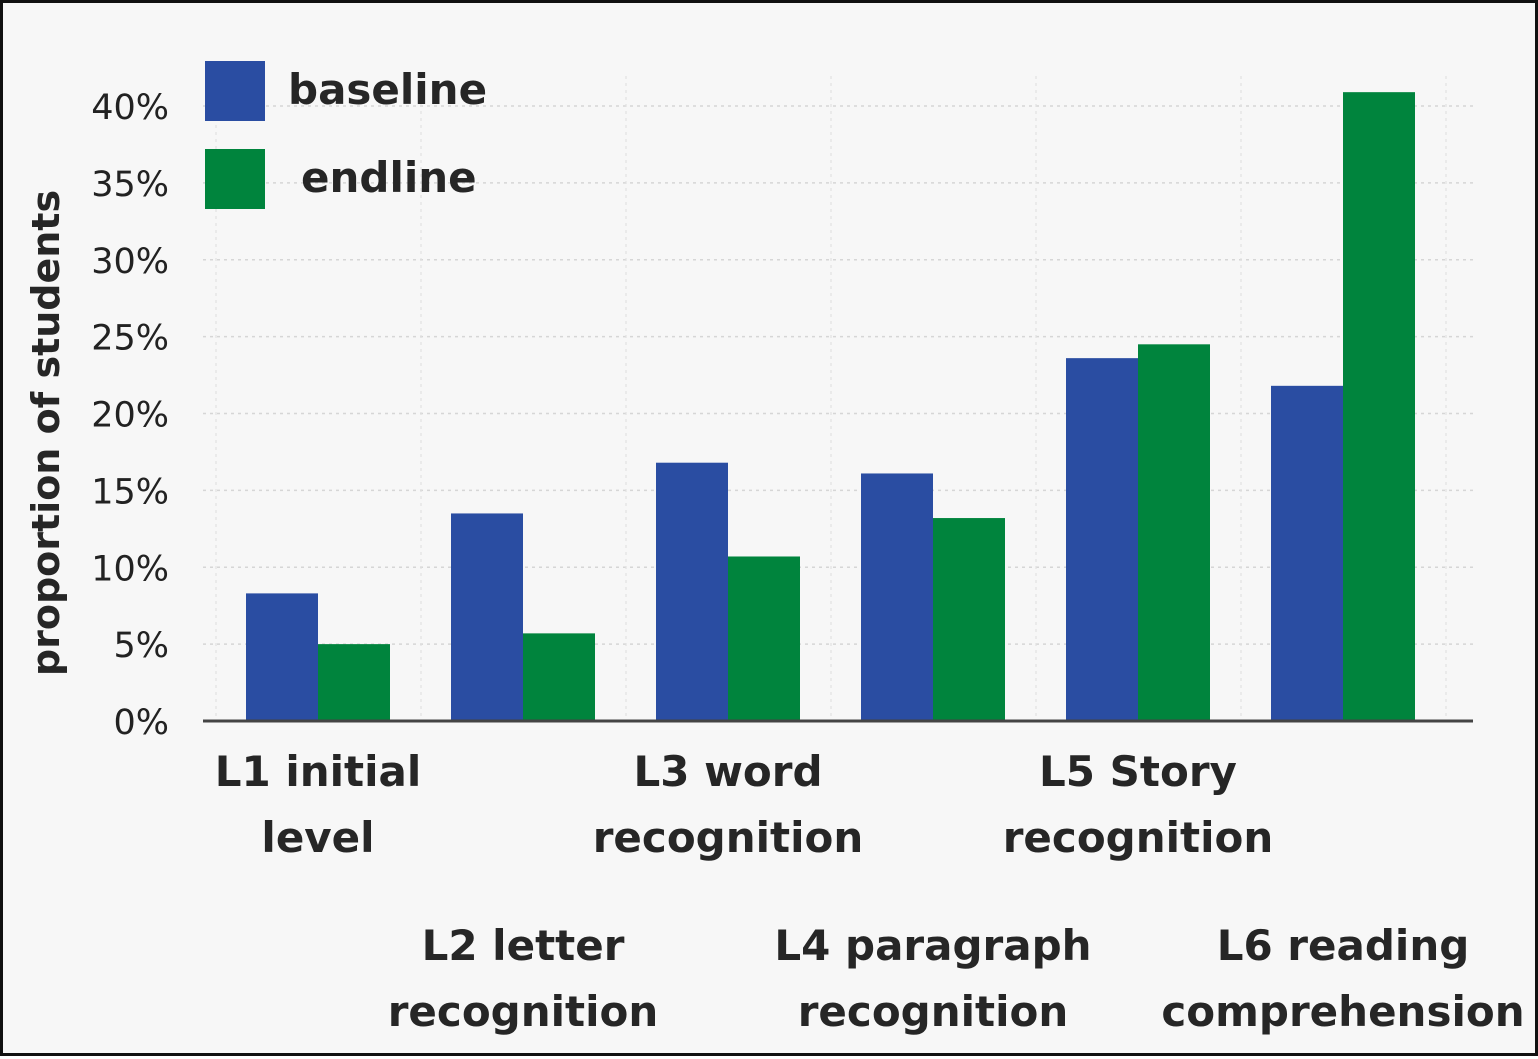  Describe the element at coordinates (317, 837) in the screenshot. I see `x-category-label: level` at that location.